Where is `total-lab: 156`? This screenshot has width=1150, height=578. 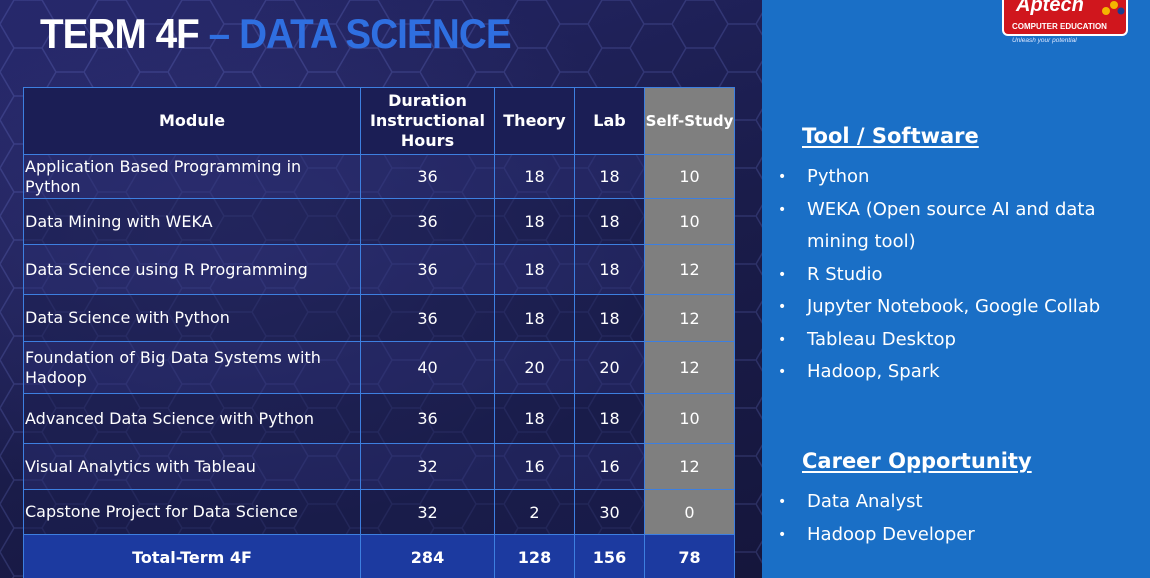 total-lab: 156 is located at coordinates (609, 556).